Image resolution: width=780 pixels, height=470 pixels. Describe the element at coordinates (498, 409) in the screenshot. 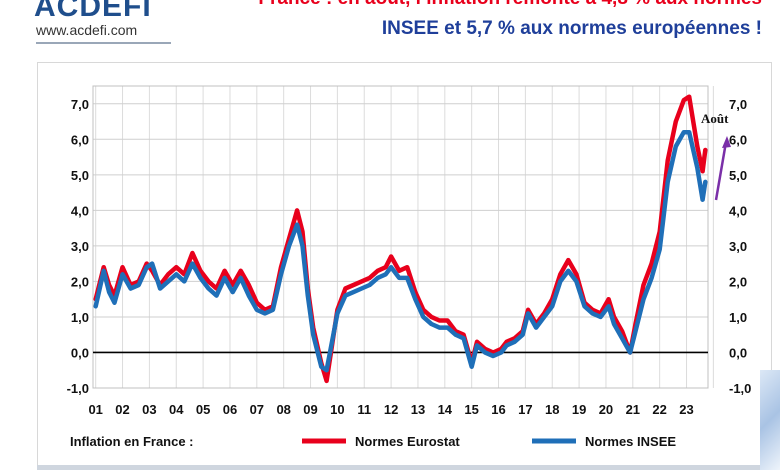

I see `x-tick-16: 16` at that location.